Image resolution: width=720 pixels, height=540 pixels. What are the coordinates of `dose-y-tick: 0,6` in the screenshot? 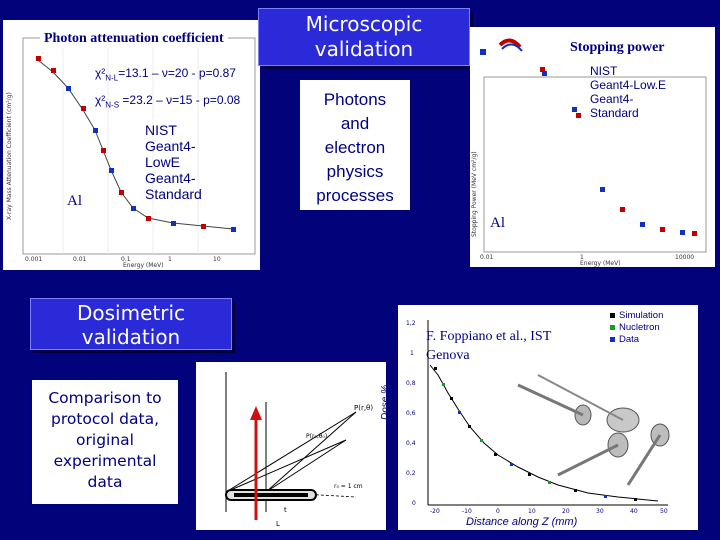 It's located at (411, 413).